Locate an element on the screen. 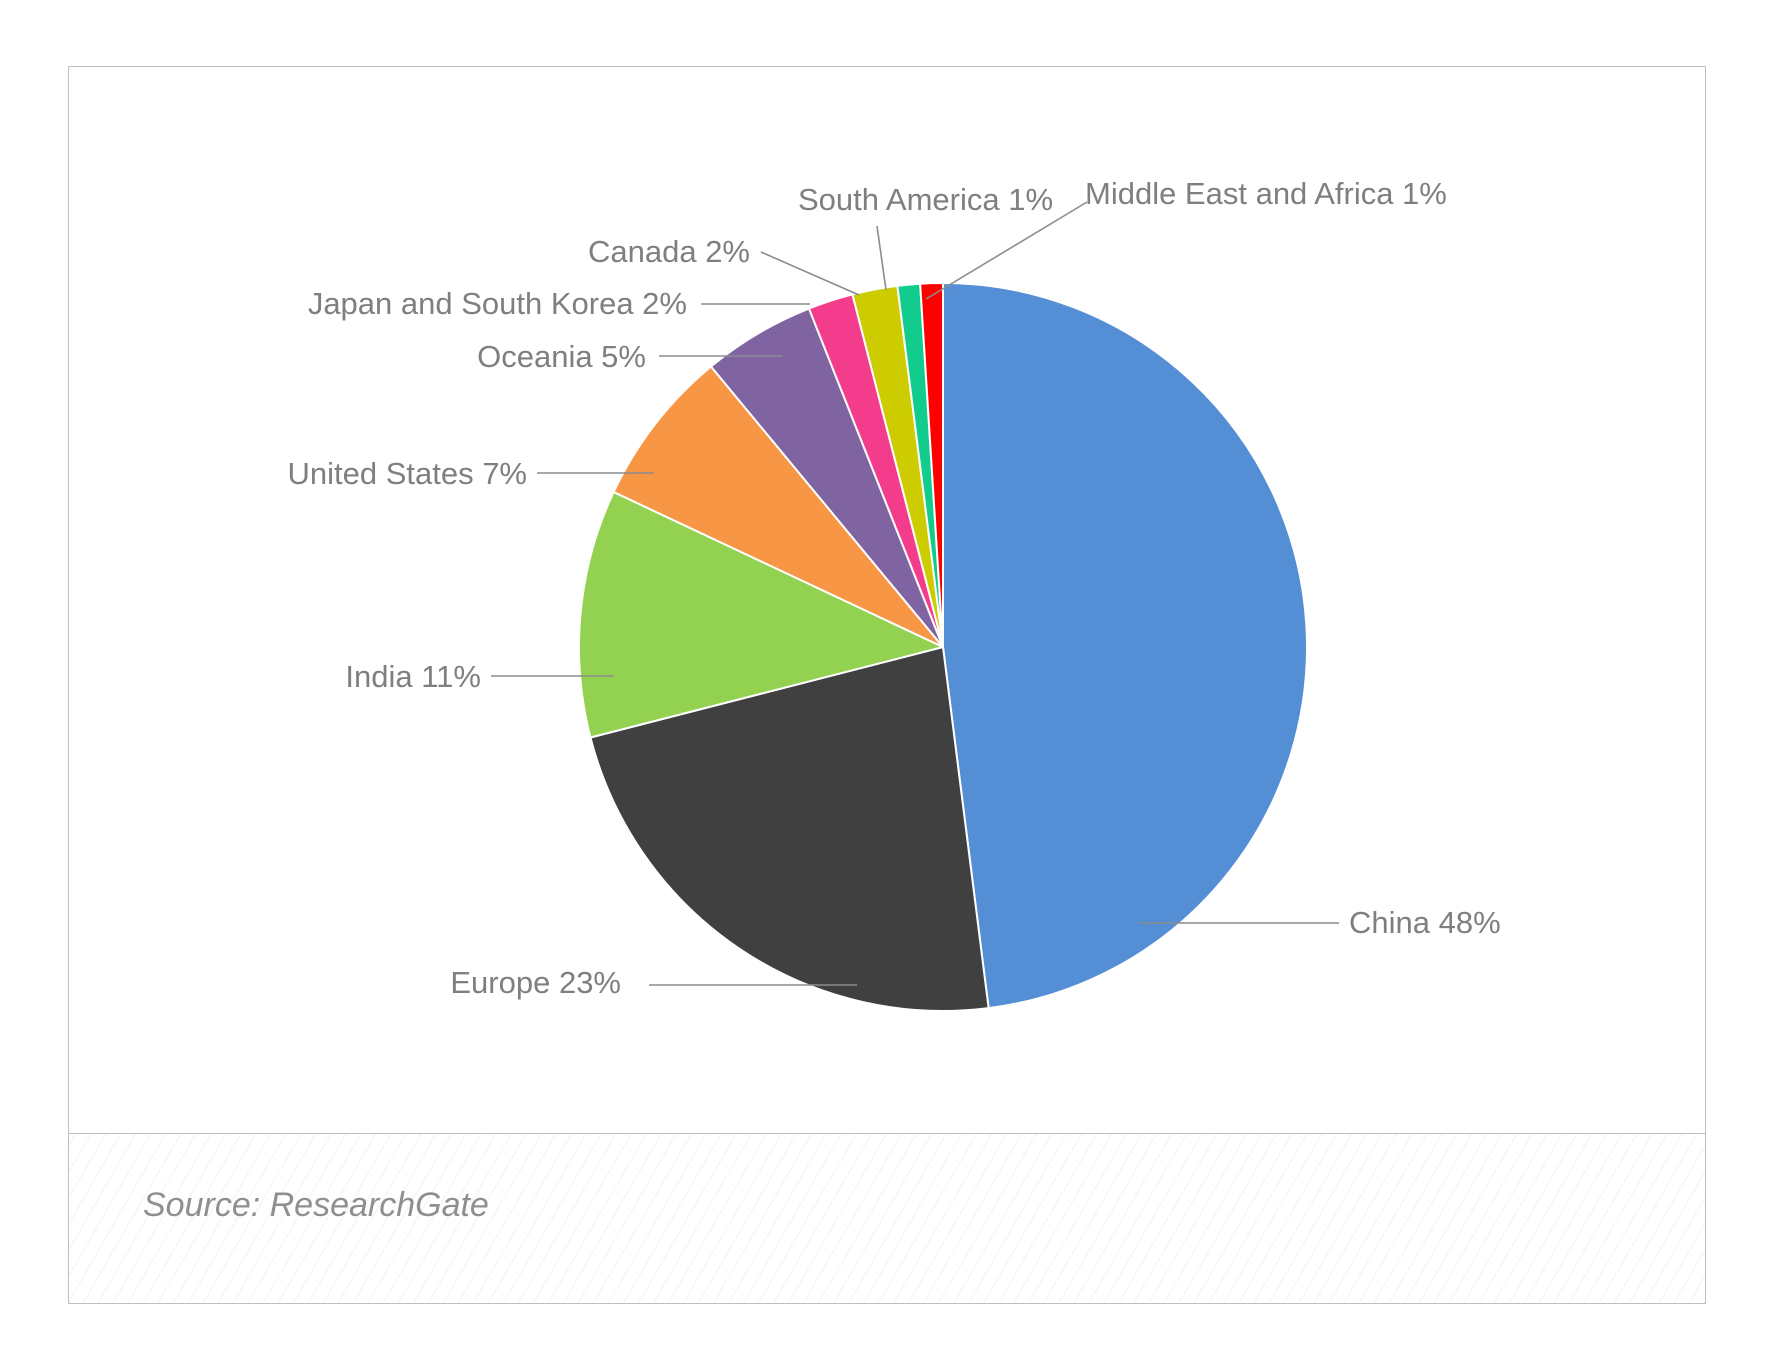 This screenshot has width=1774, height=1368. data-label-india: India 11% is located at coordinates (413, 676).